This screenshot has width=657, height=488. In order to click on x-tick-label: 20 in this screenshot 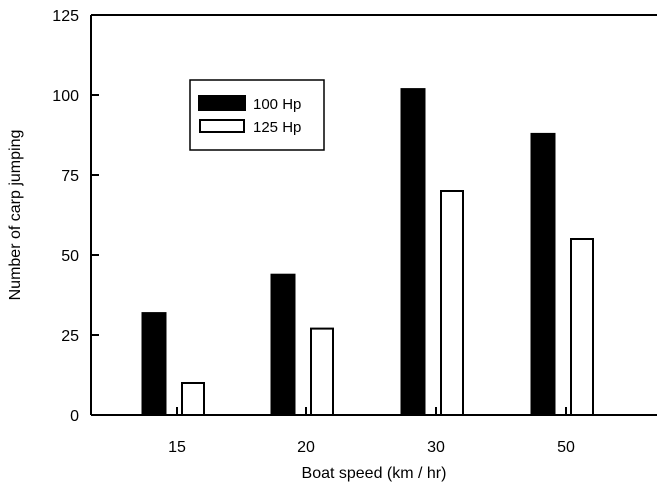, I will do `click(306, 447)`.